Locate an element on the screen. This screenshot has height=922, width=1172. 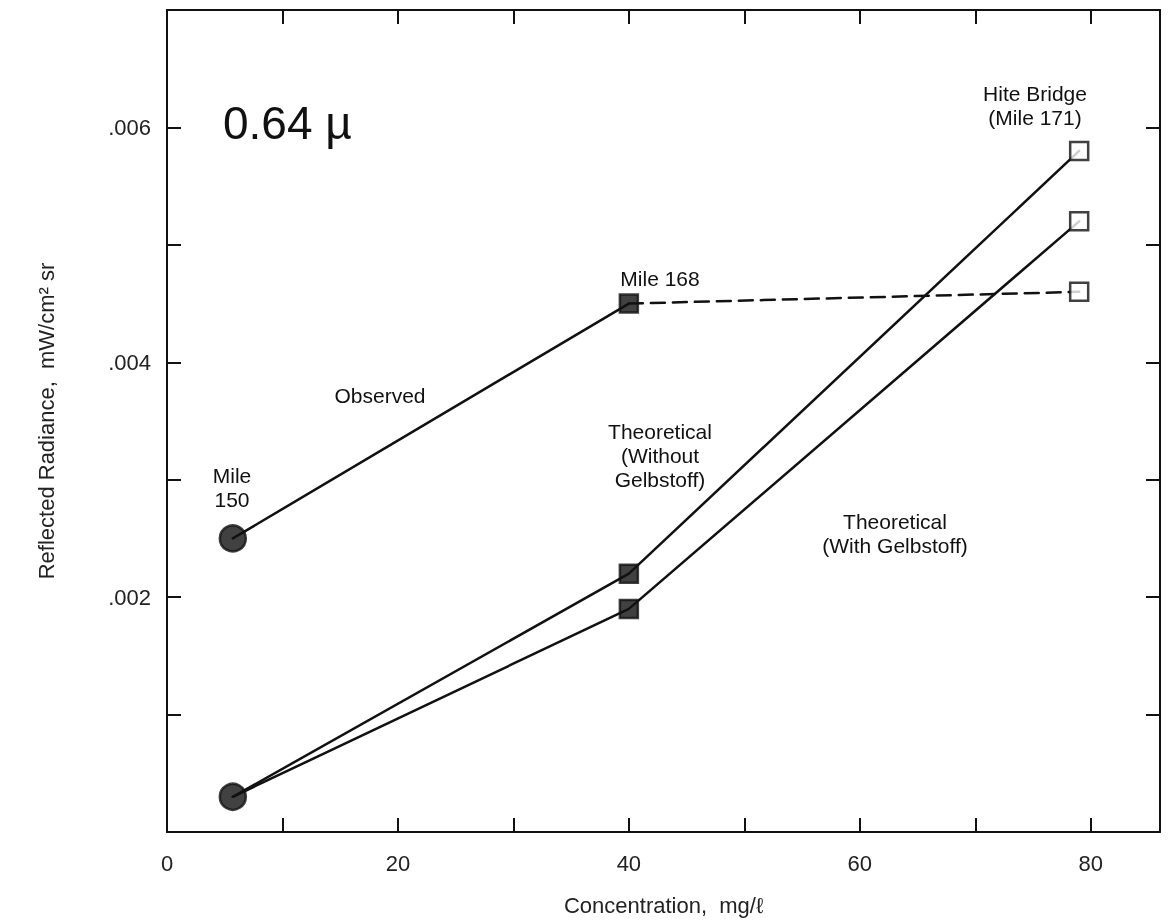
x-tick-label: 60 is located at coordinates (860, 863).